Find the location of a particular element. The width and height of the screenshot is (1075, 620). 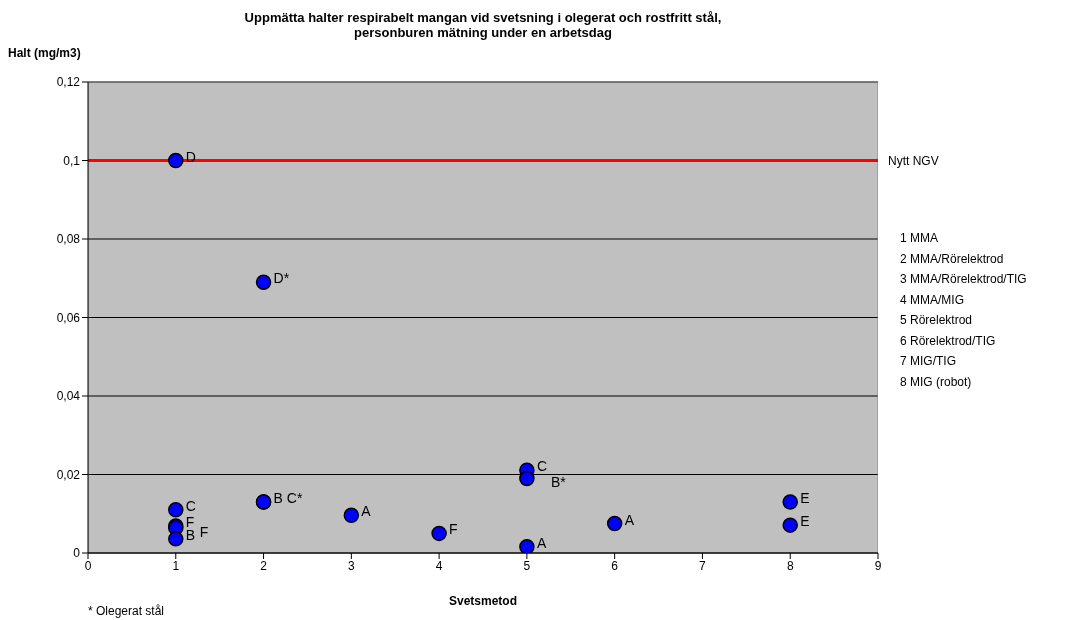

text: 7 MIG/TIG is located at coordinates (928, 361).